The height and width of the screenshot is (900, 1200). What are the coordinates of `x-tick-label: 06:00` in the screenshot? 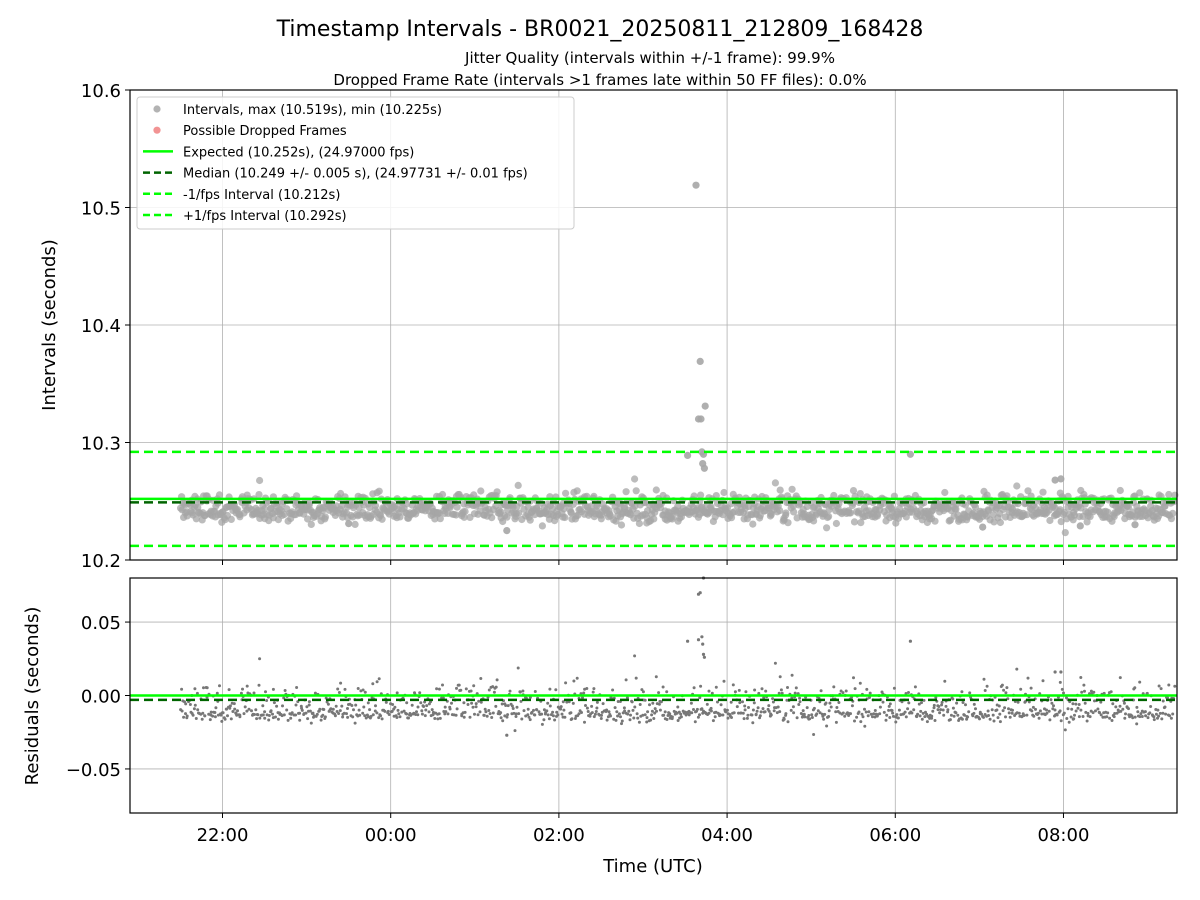 It's located at (895, 835).